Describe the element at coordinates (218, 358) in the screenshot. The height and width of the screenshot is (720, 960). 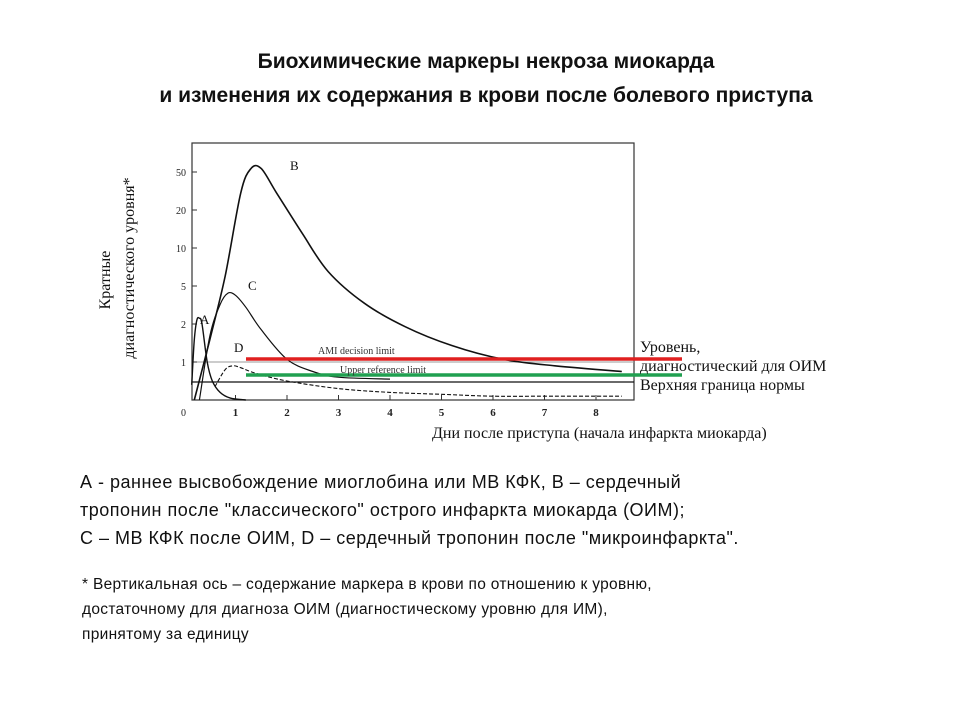
I see `series-line-A` at that location.